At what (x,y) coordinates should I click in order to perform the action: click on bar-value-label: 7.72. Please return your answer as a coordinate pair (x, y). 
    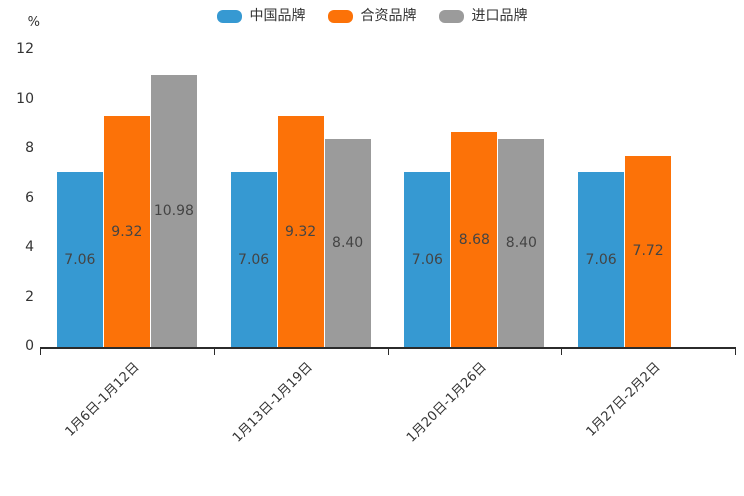
    Looking at the image, I should click on (648, 251).